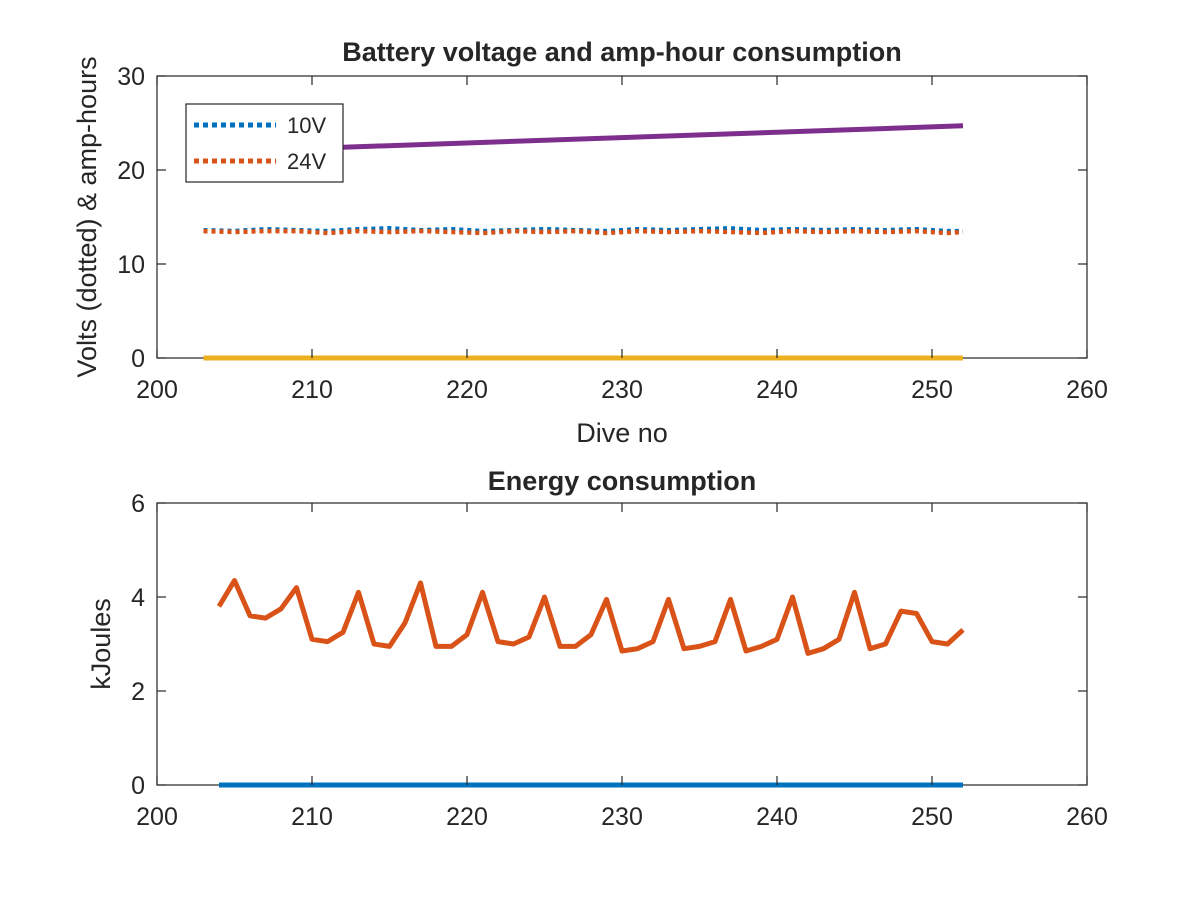 This screenshot has height=905, width=1200. I want to click on y-axis-label: kJoules, so click(101, 644).